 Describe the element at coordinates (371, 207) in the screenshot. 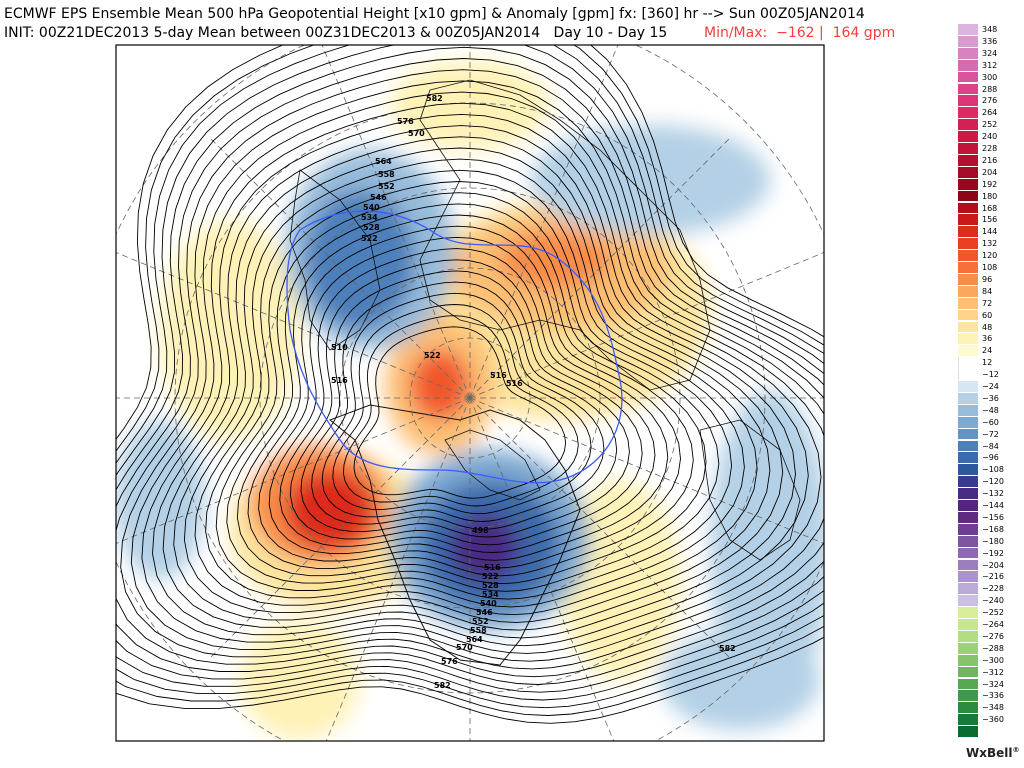

I see `contour-label: 540` at that location.